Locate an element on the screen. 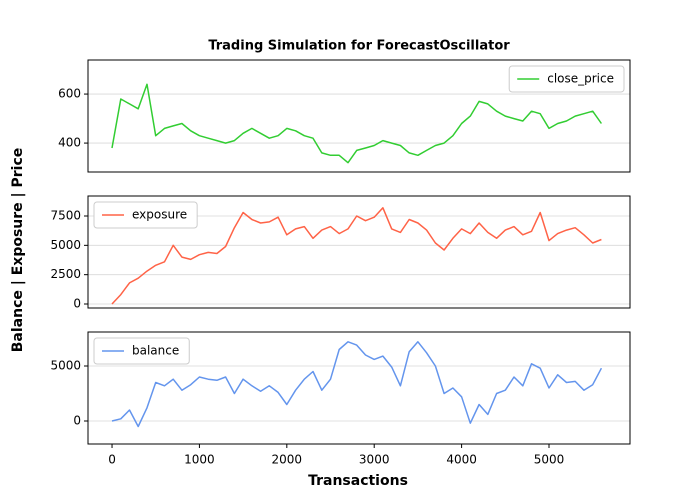 Image resolution: width=700 pixels, height=500 pixels. legend: balance is located at coordinates (141, 351).